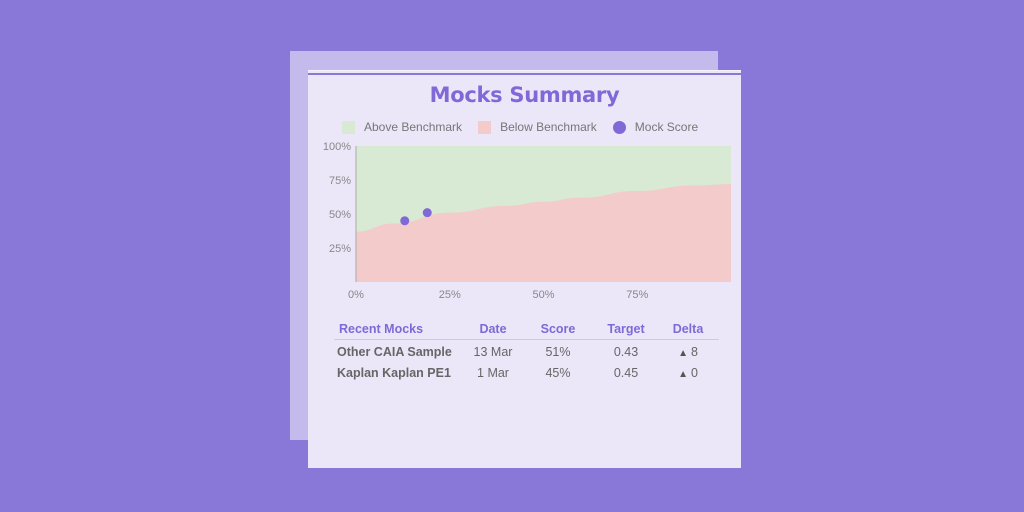  I want to click on above-benchmark-swatch-icon, so click(348, 127).